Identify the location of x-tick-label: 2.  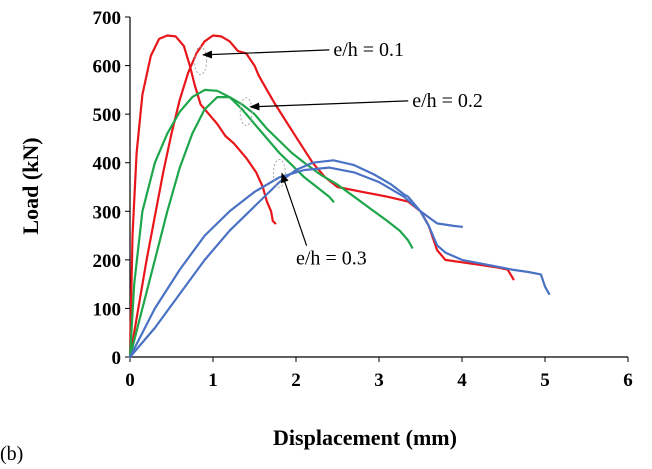
(296, 380).